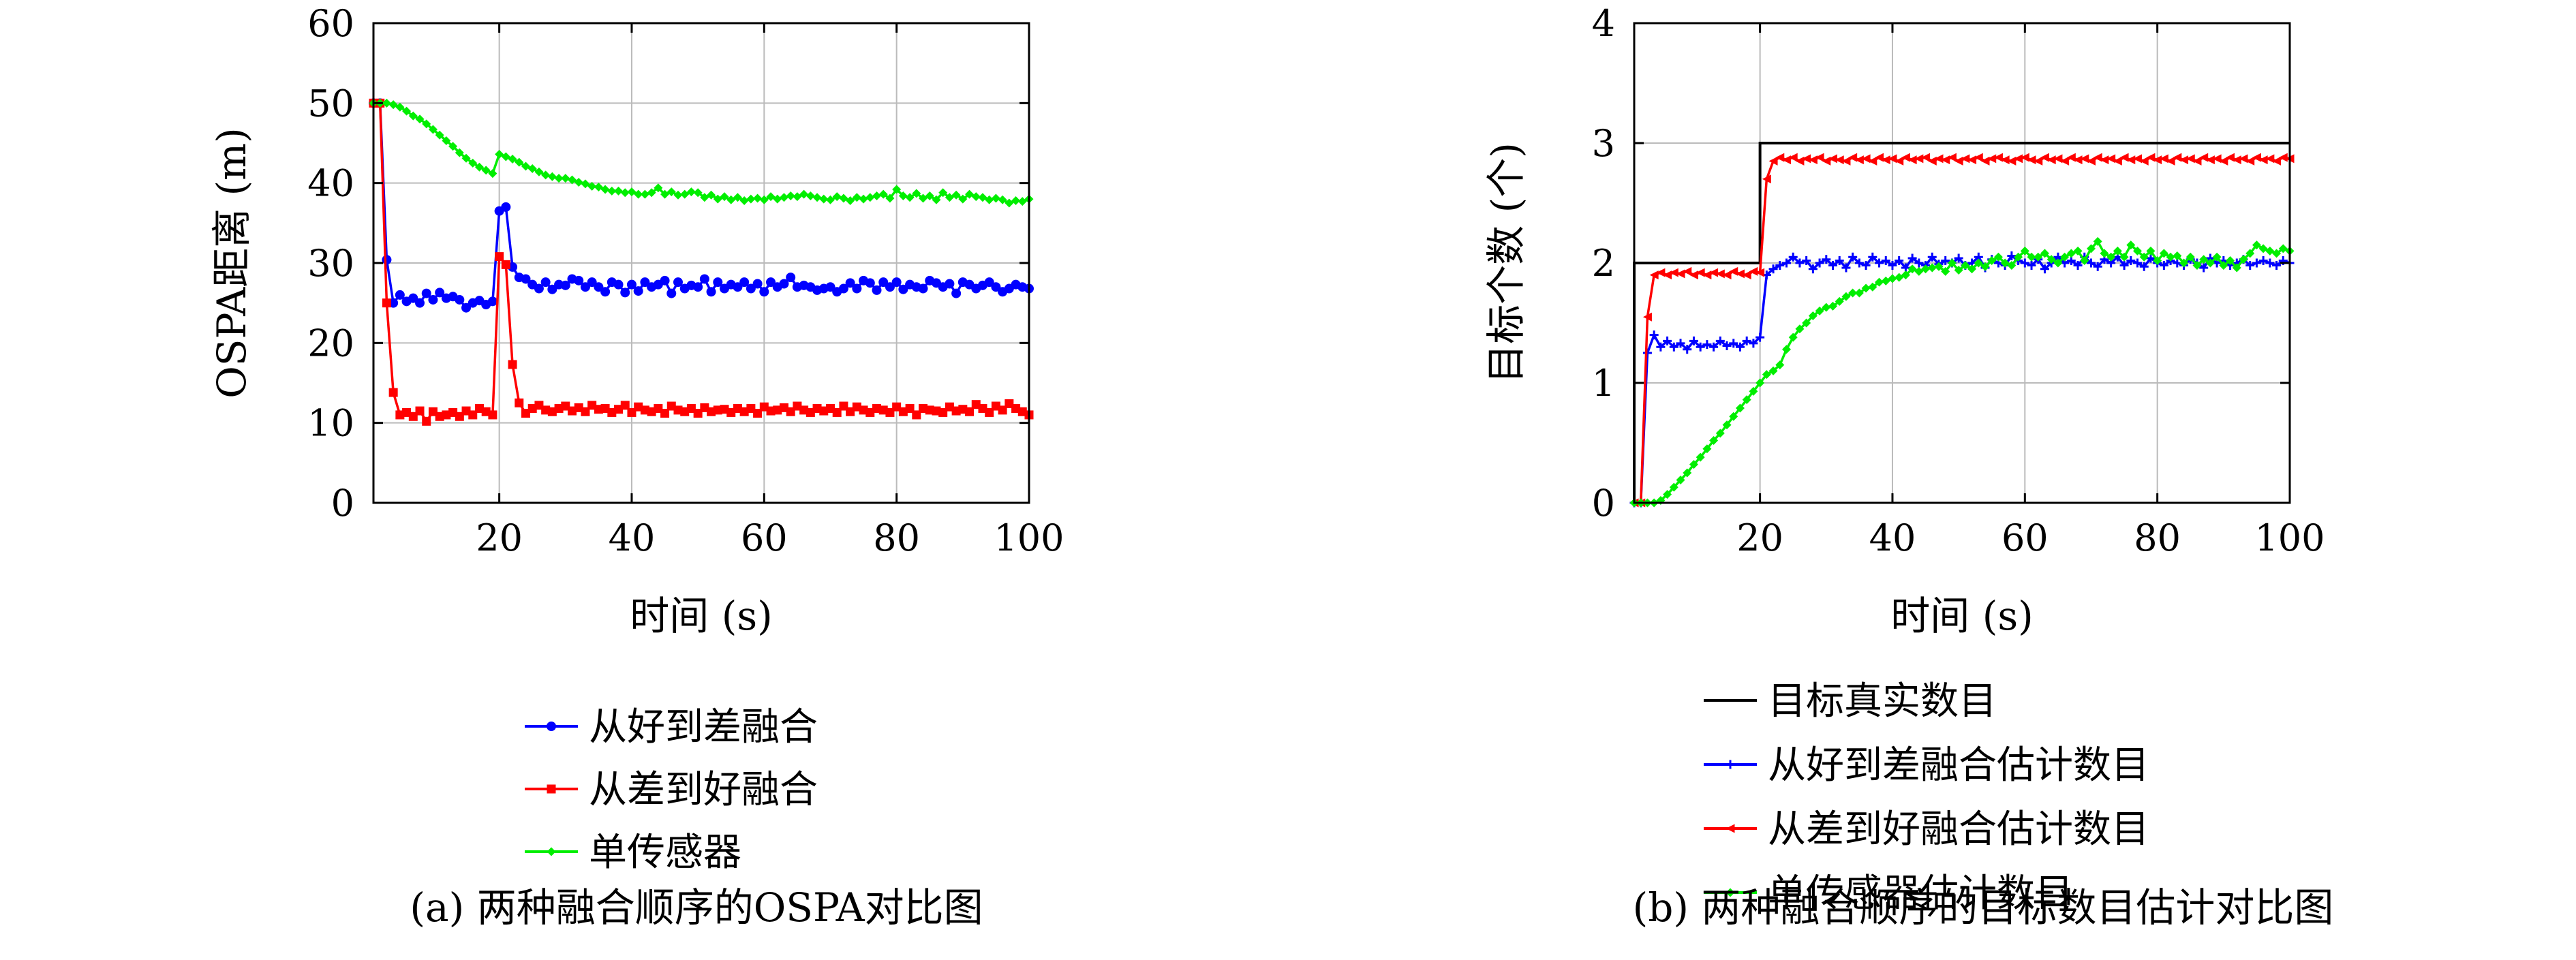 Image resolution: width=2576 pixels, height=960 pixels. What do you see at coordinates (330, 23) in the screenshot?
I see `y-tick-label: 60` at bounding box center [330, 23].